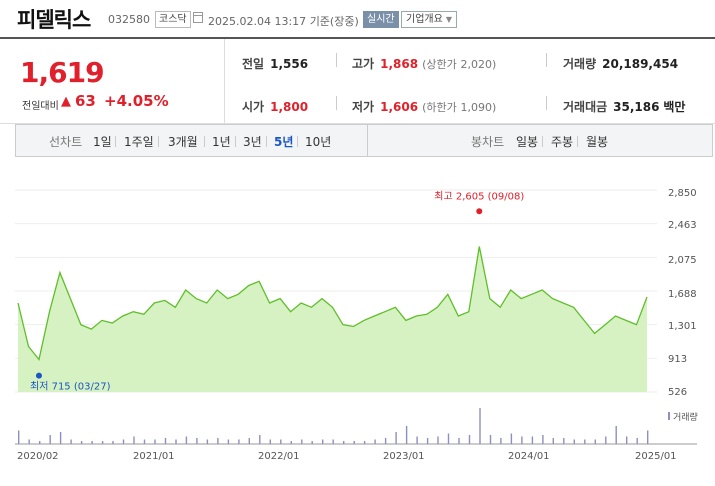  Describe the element at coordinates (527, 142) in the screenshot. I see `tab-daily: 일봉` at that location.